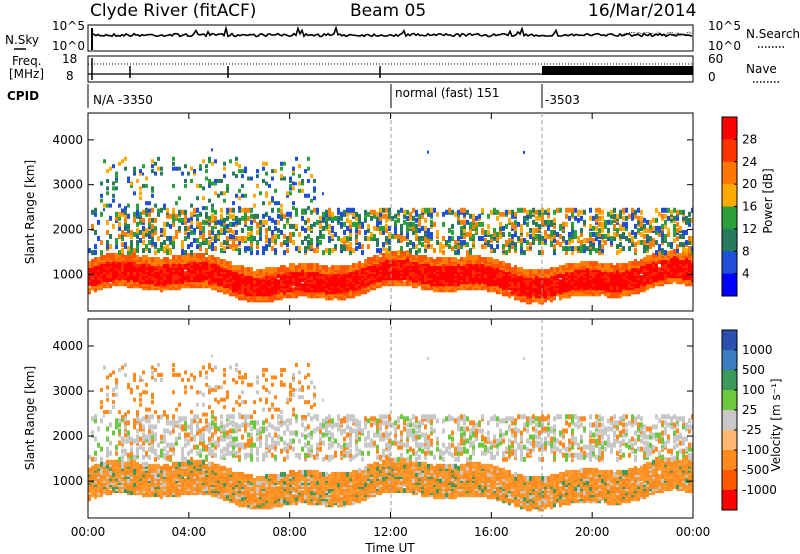  I want to click on power-ytick-label: 2000, so click(67, 229).